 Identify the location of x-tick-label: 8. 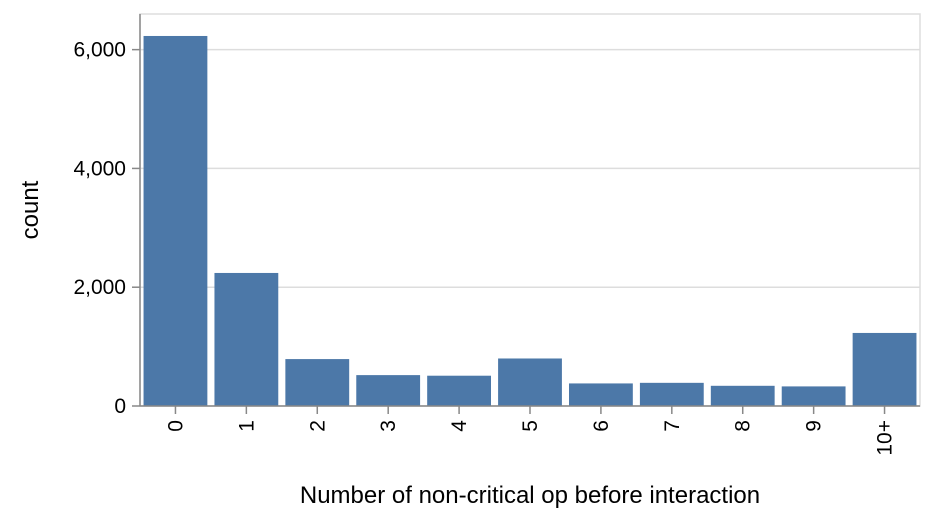
(743, 426).